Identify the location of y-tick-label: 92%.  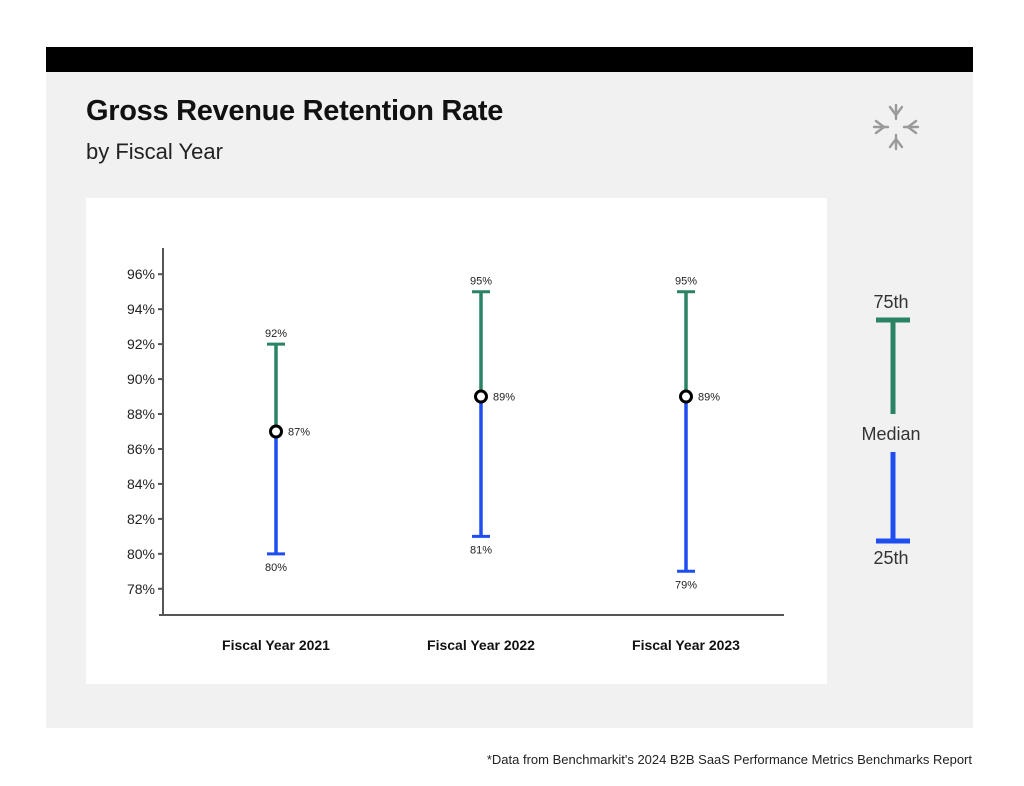
(141, 344).